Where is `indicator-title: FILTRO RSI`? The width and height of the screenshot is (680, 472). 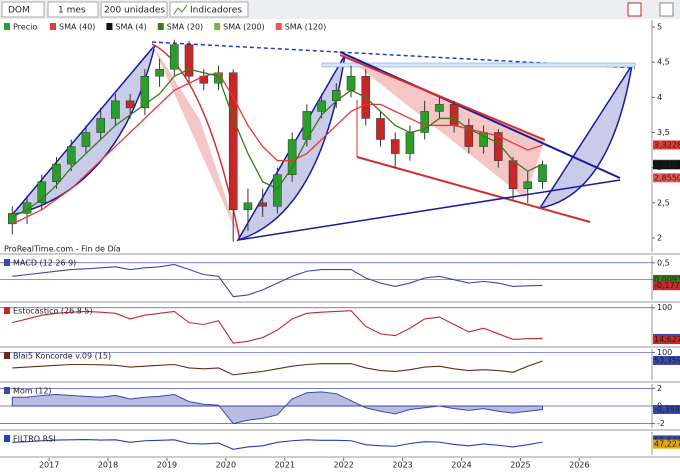
indicator-title: FILTRO RSI is located at coordinates (34, 439).